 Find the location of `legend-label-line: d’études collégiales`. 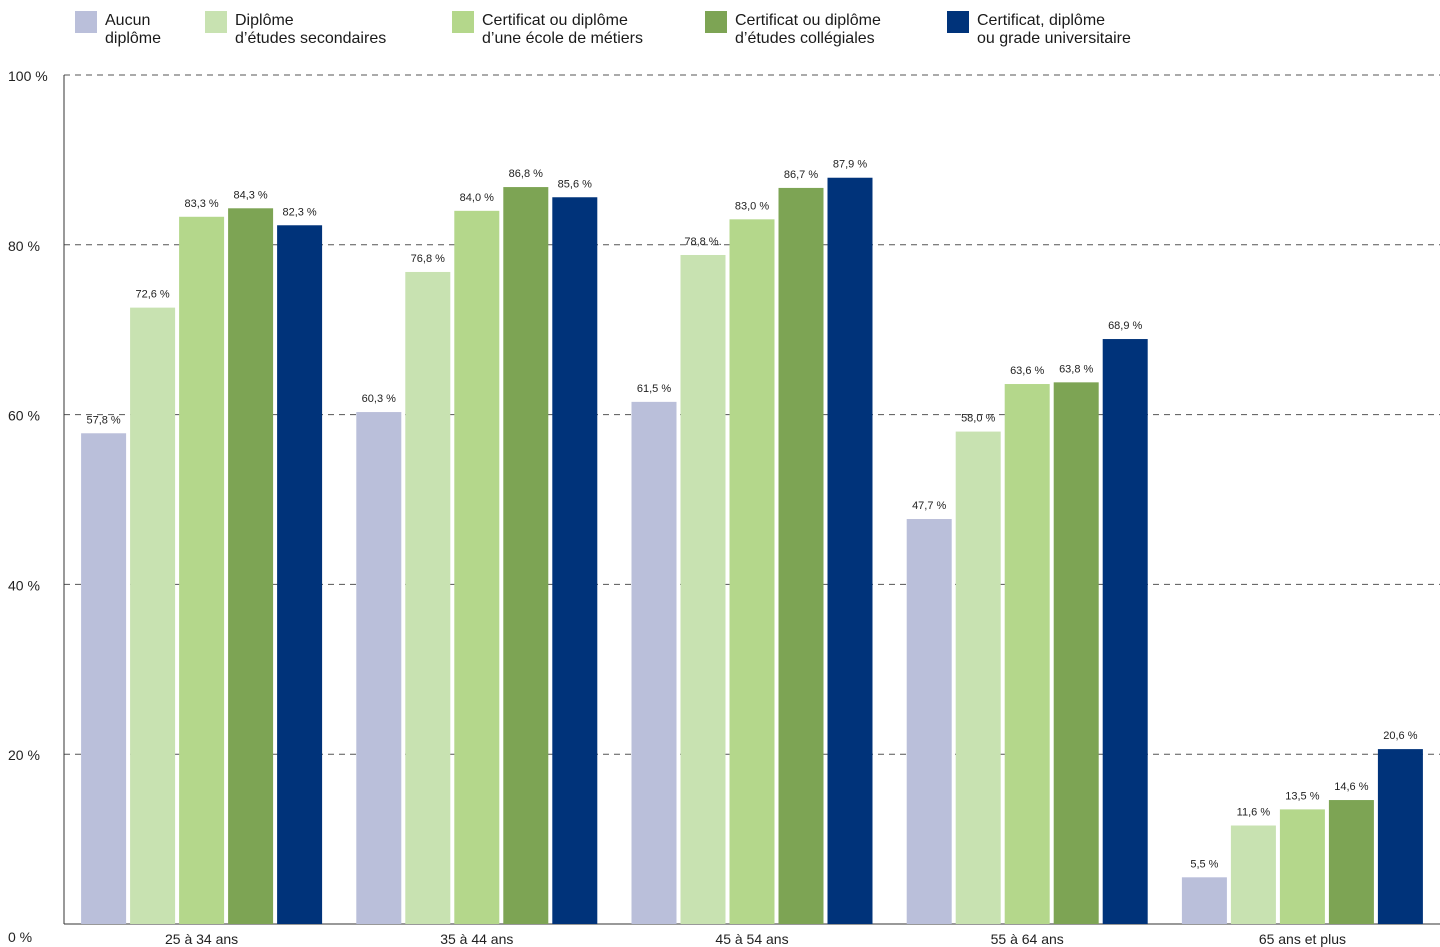

legend-label-line: d’études collégiales is located at coordinates (805, 38).